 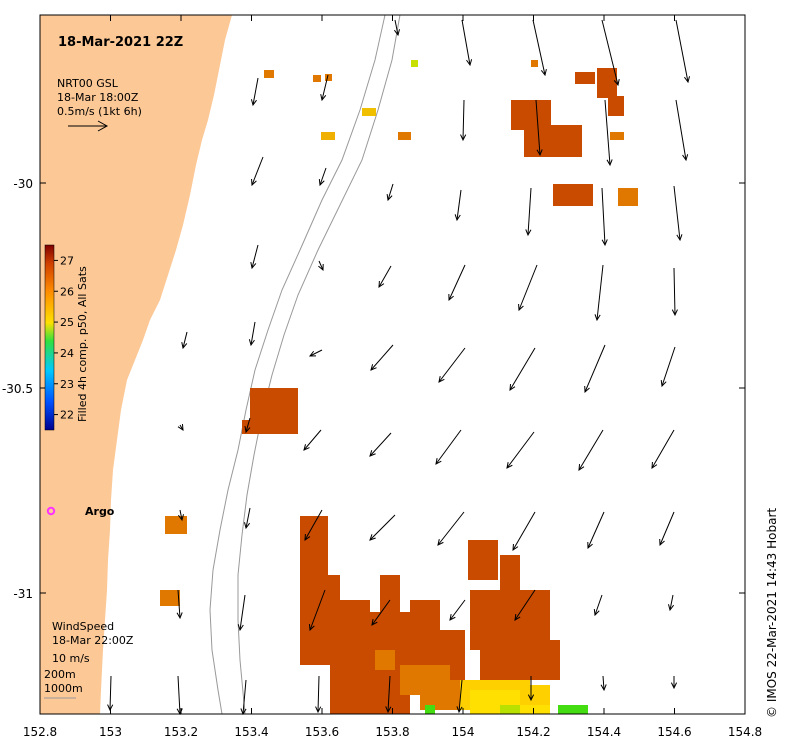 What do you see at coordinates (251, 732) in the screenshot?
I see `x-tick-label: 153.4` at bounding box center [251, 732].